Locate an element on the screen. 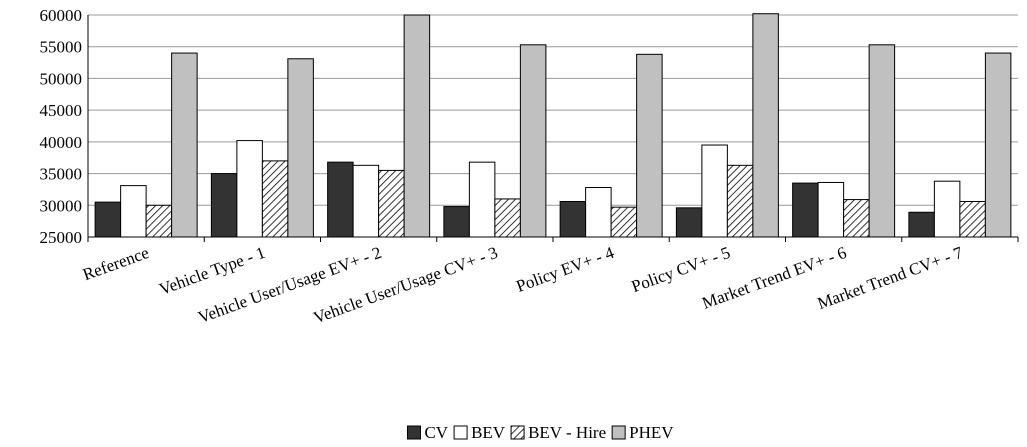 The image size is (1027, 447). x-tick-label: Policy EV+ - 4 is located at coordinates (565, 269).